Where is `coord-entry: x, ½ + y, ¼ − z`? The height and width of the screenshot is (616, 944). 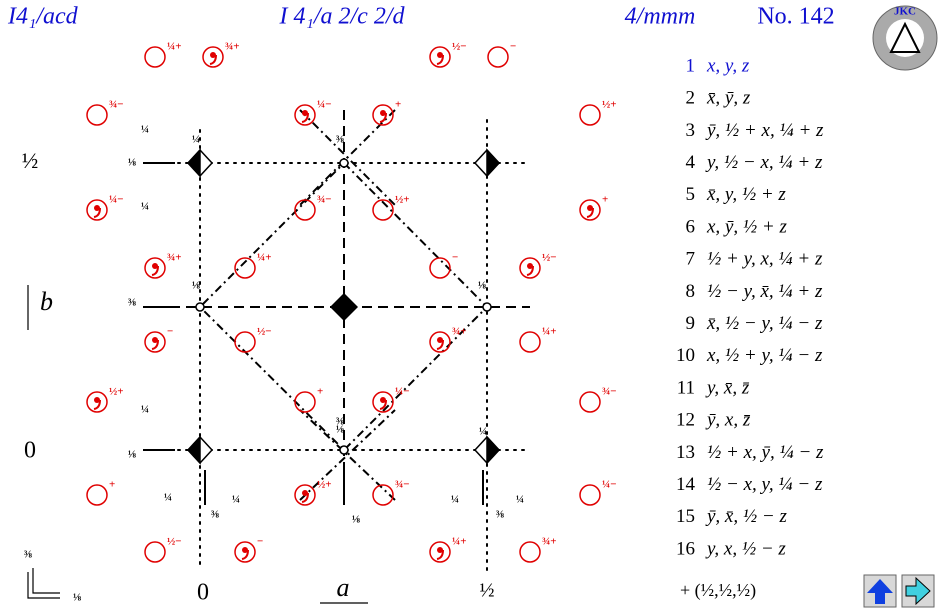 coord-entry: x, ½ + y, ¼ − z is located at coordinates (764, 355).